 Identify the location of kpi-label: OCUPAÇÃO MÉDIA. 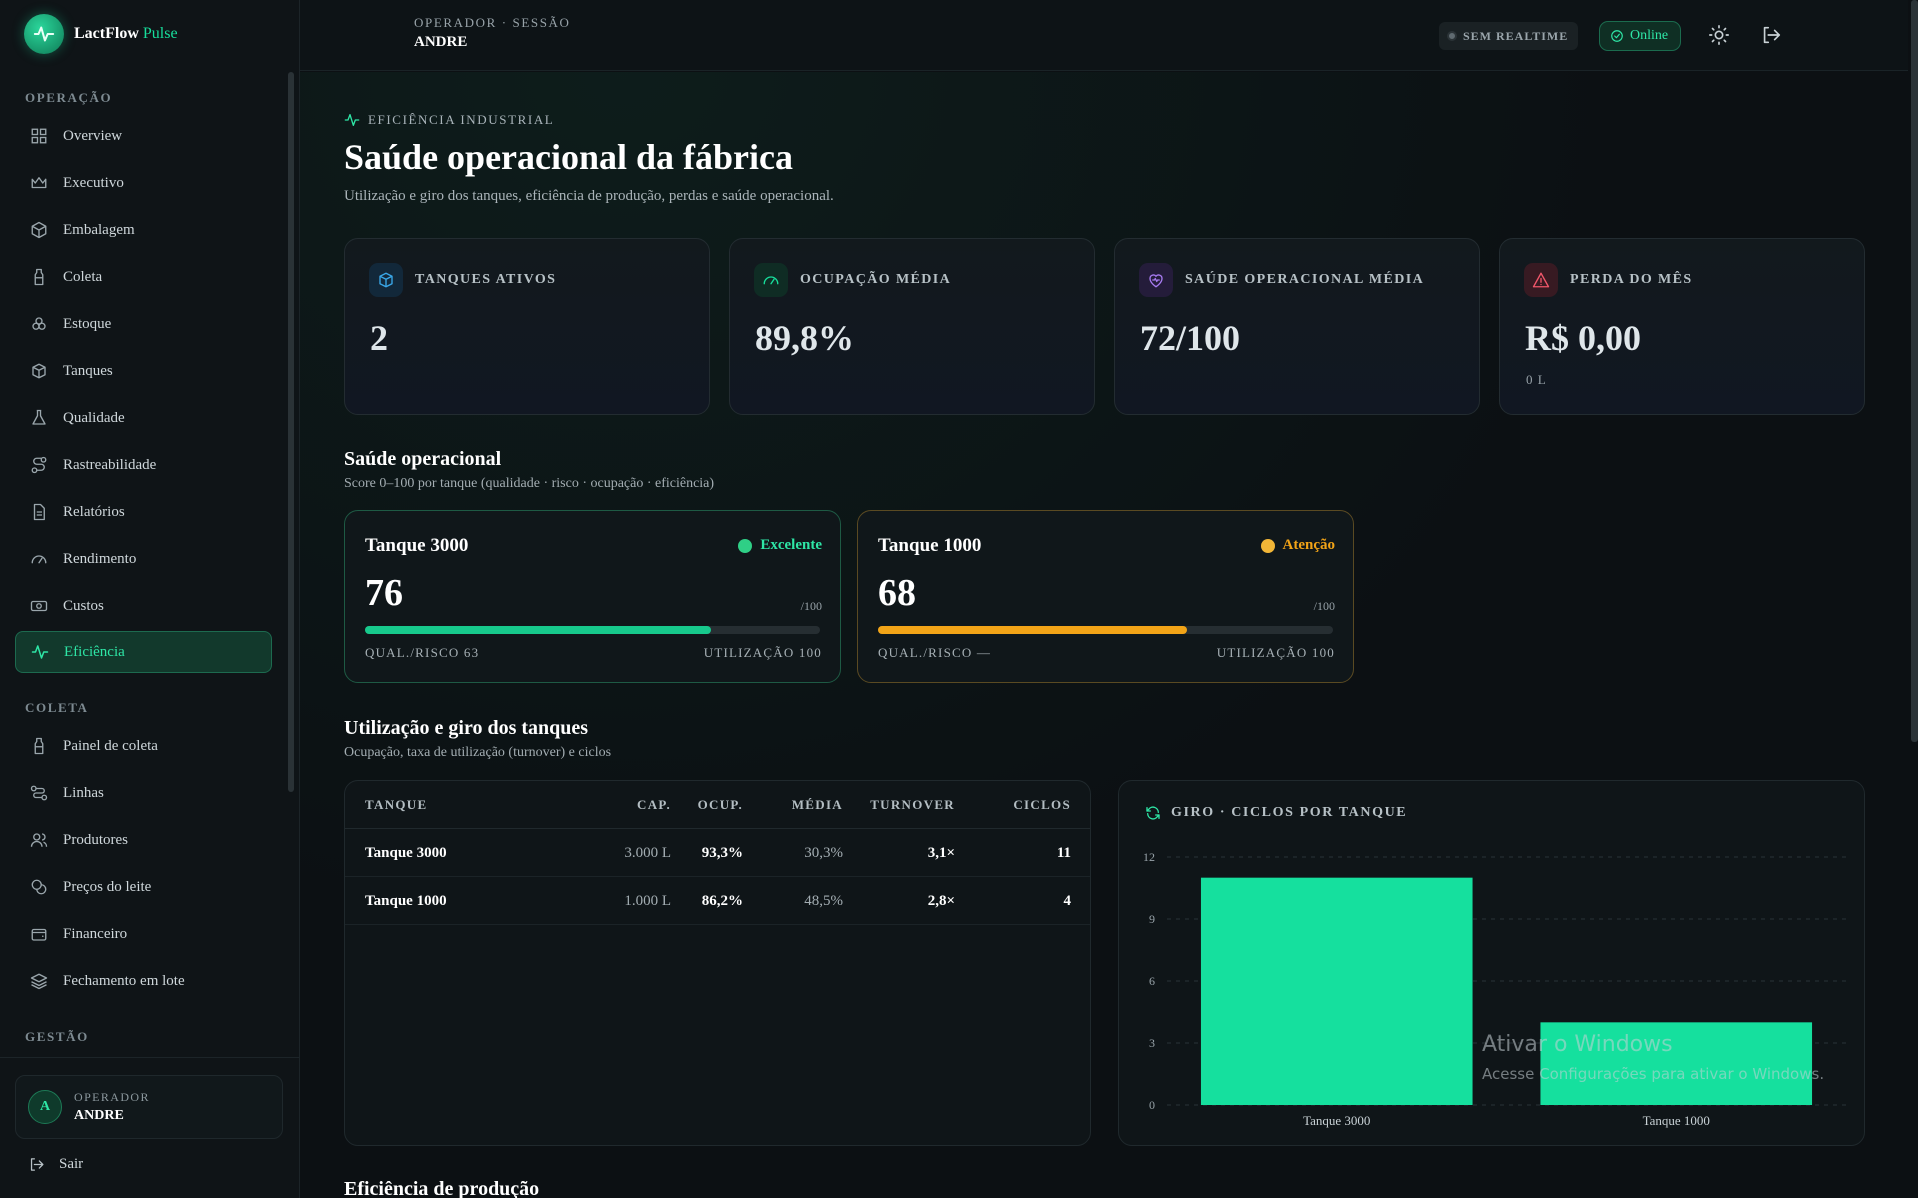
(876, 279).